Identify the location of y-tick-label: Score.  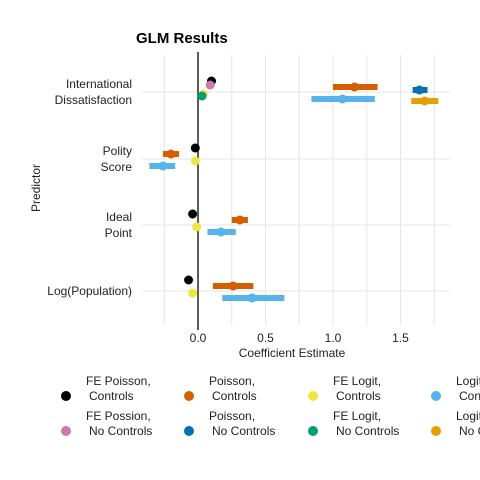
(117, 167).